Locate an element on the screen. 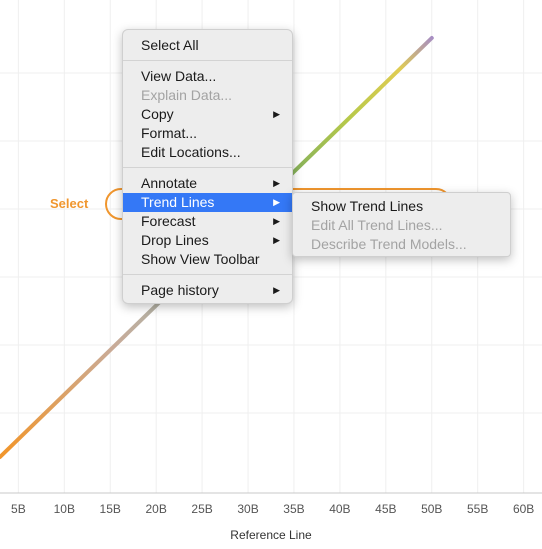  menu-item-label: Drop Lines is located at coordinates (175, 240).